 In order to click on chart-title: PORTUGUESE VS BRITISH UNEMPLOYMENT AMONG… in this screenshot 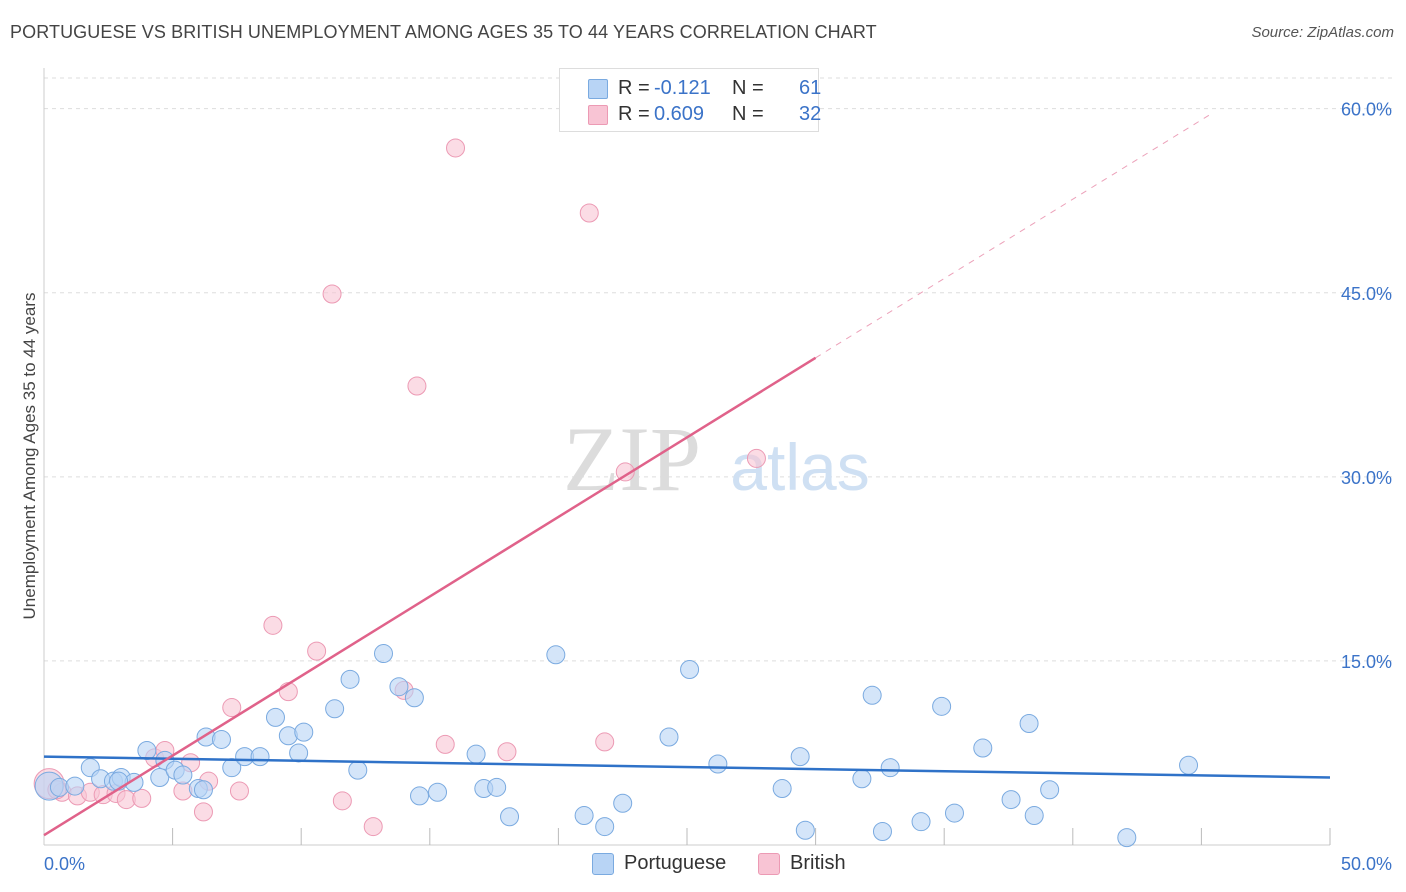, I will do `click(443, 32)`.